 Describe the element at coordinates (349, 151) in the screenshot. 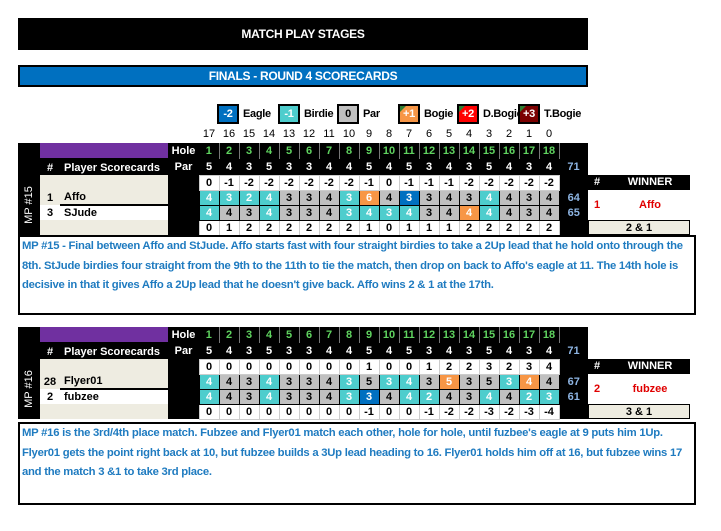

I see `hole-number: 8` at that location.